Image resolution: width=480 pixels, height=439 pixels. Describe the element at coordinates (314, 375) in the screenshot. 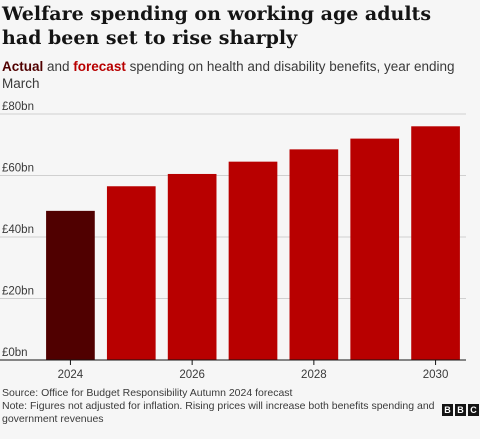

I see `x-tick-label: 2028` at that location.